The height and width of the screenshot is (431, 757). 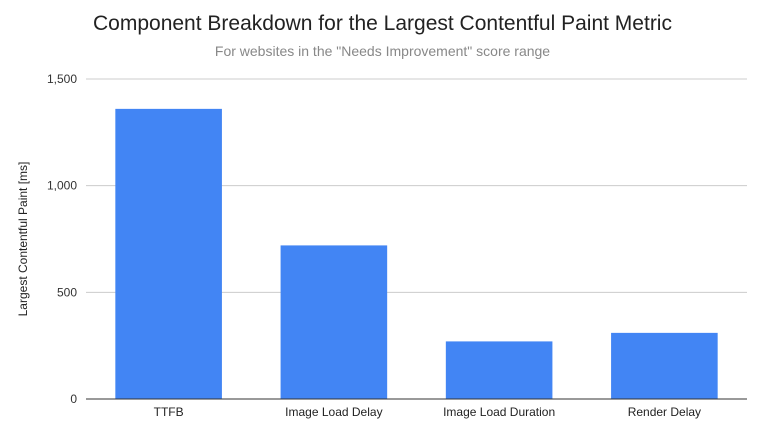 What do you see at coordinates (62, 186) in the screenshot?
I see `y-tick-label: 1,000` at bounding box center [62, 186].